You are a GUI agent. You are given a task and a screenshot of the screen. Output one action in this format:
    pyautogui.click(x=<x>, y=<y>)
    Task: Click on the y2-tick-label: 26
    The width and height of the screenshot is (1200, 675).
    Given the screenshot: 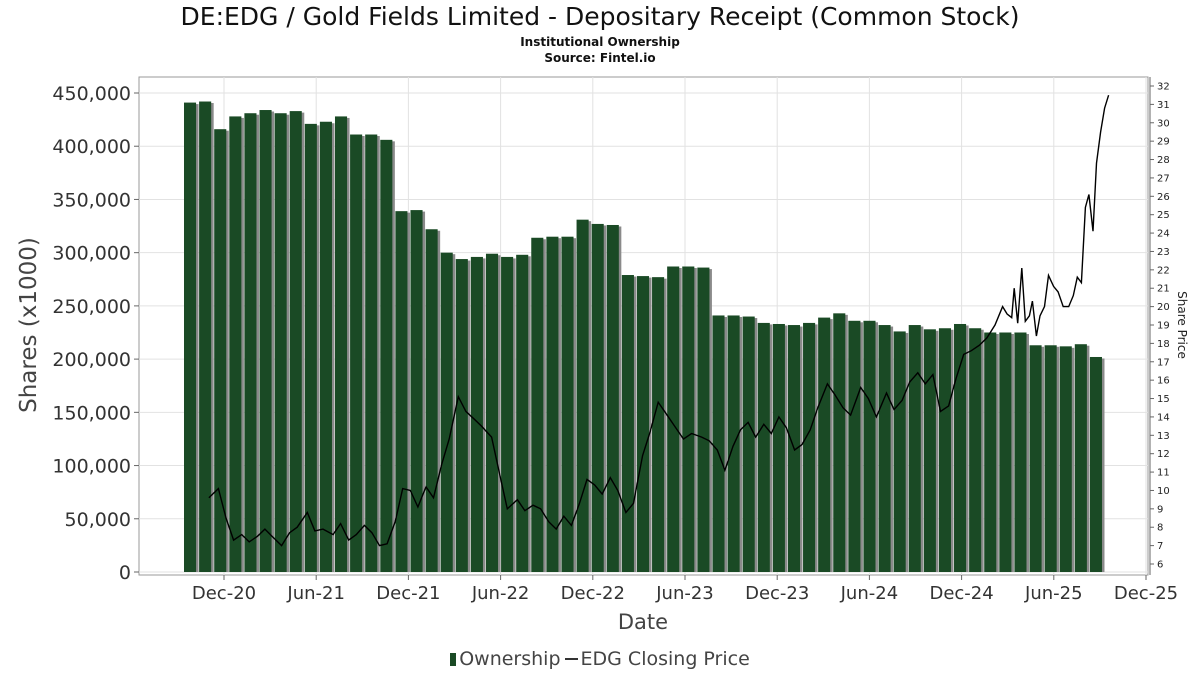 What is the action you would take?
    pyautogui.click(x=1163, y=197)
    